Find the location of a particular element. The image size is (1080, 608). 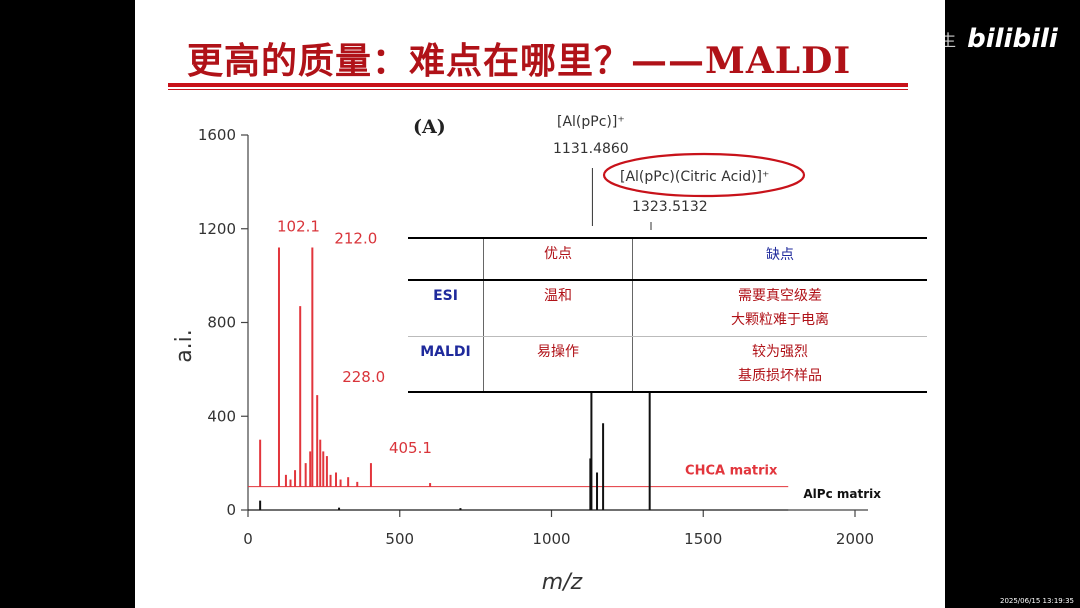

title-underline-thin is located at coordinates (538, 89).